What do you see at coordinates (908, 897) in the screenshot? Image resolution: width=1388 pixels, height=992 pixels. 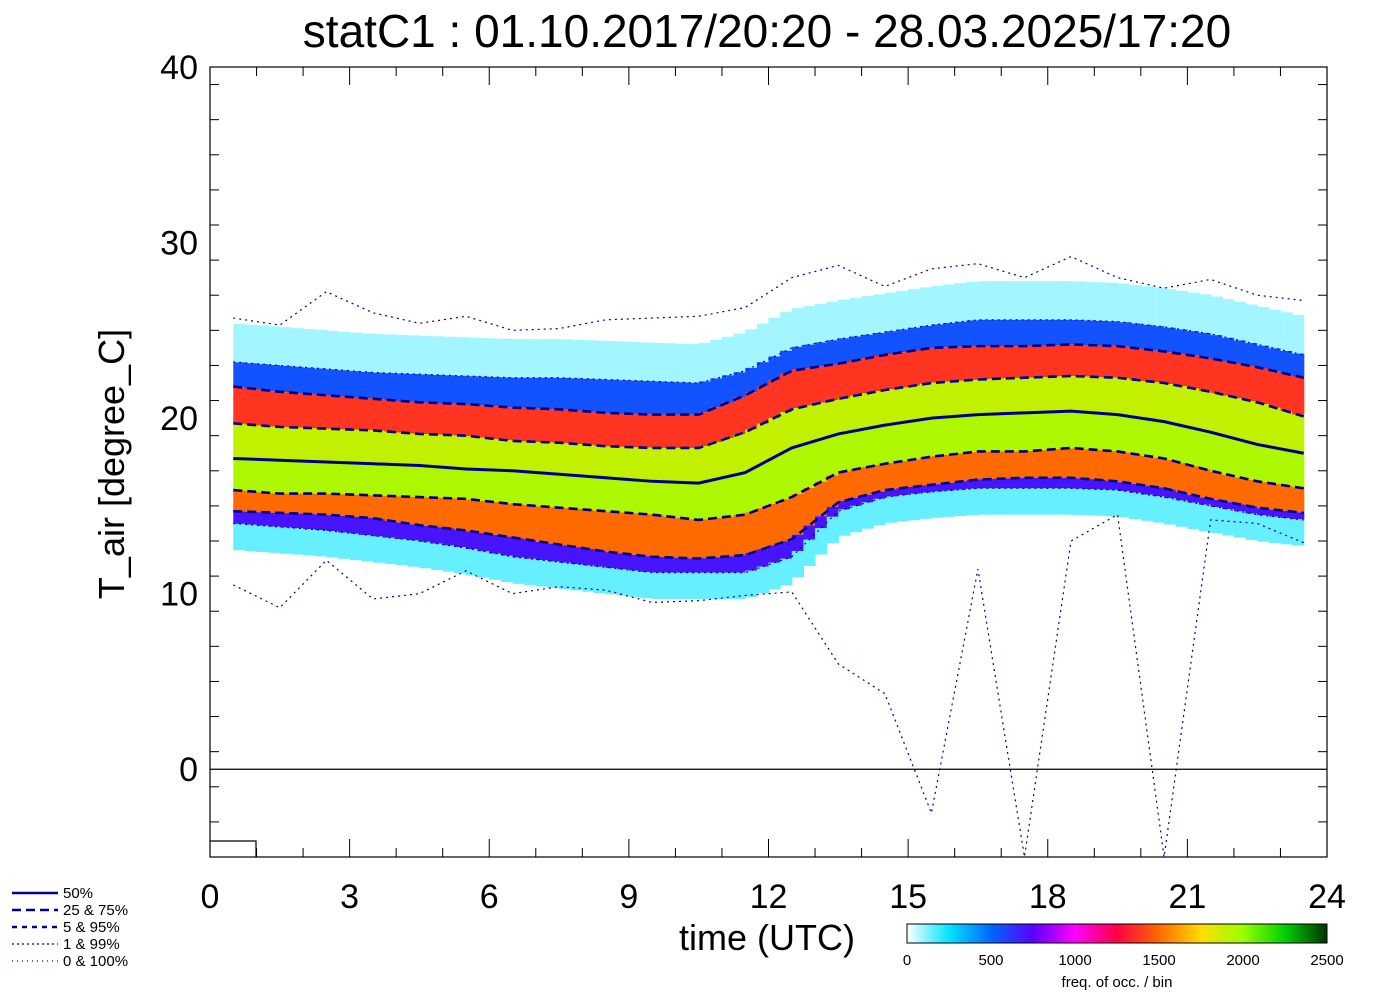 I see `x-tick-label: 15` at bounding box center [908, 897].